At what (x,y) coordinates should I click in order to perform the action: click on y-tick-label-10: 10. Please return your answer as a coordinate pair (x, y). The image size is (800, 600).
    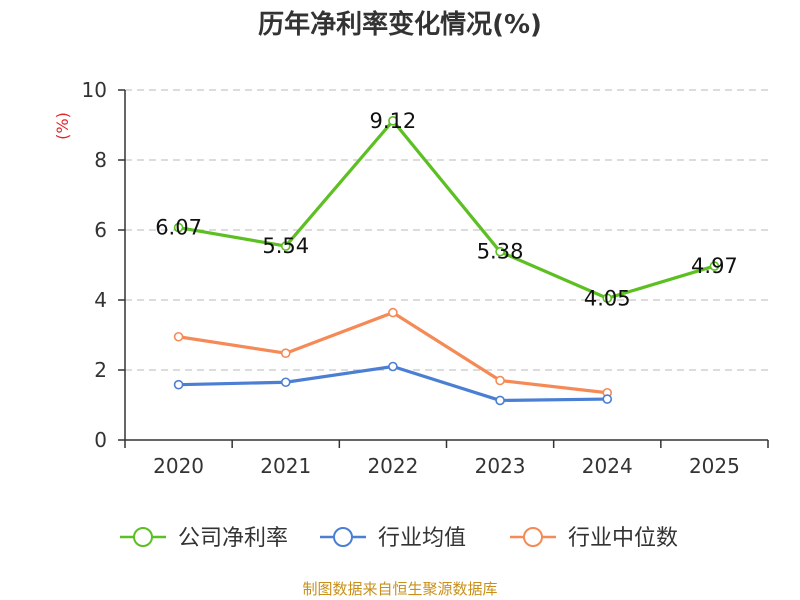
    Looking at the image, I should click on (94, 90).